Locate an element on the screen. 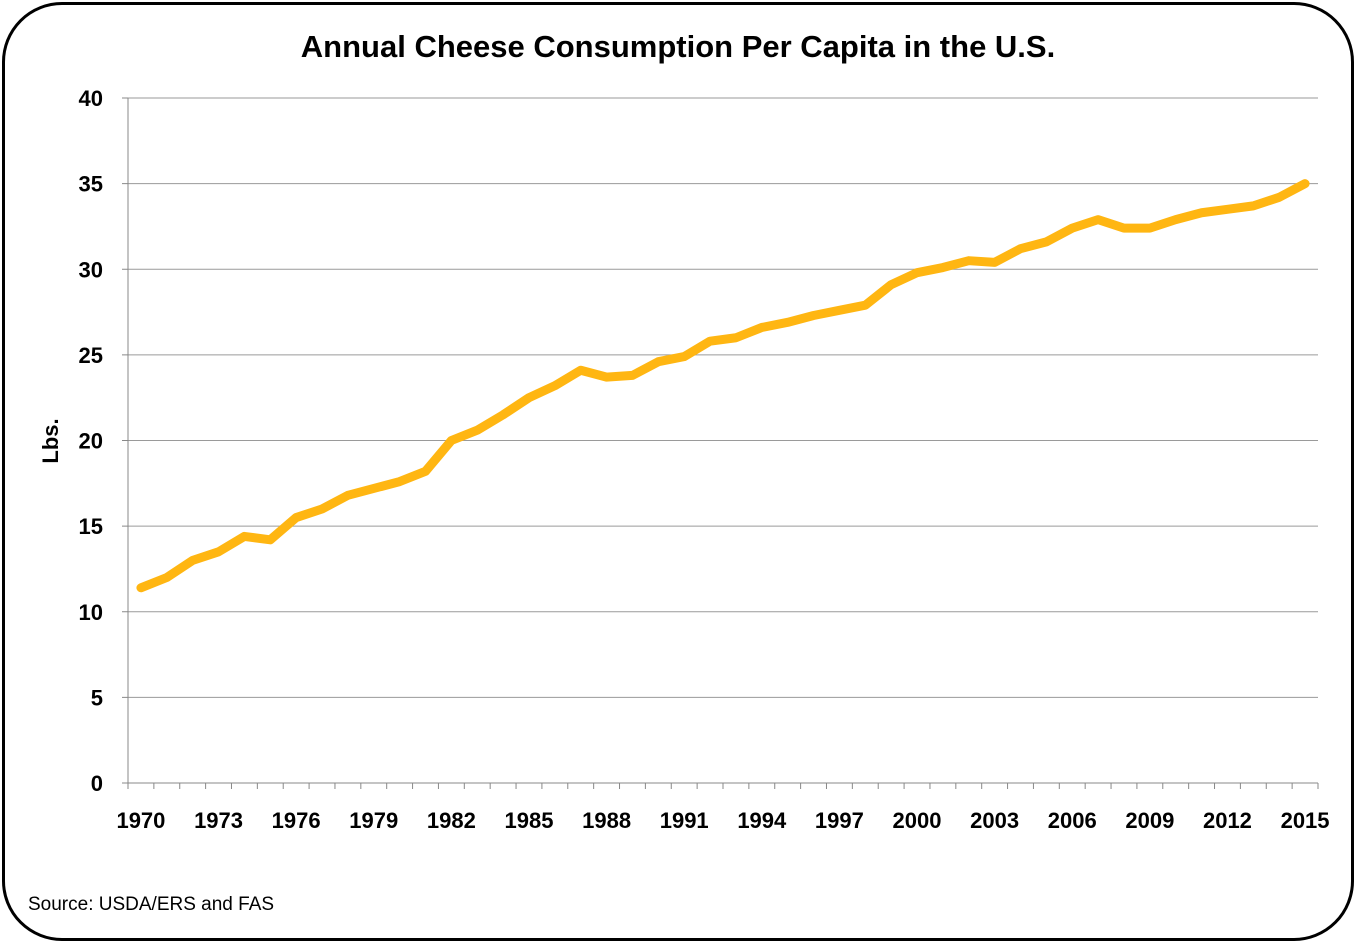 The height and width of the screenshot is (943, 1356). y-tick-label: 40 is located at coordinates (91, 98).